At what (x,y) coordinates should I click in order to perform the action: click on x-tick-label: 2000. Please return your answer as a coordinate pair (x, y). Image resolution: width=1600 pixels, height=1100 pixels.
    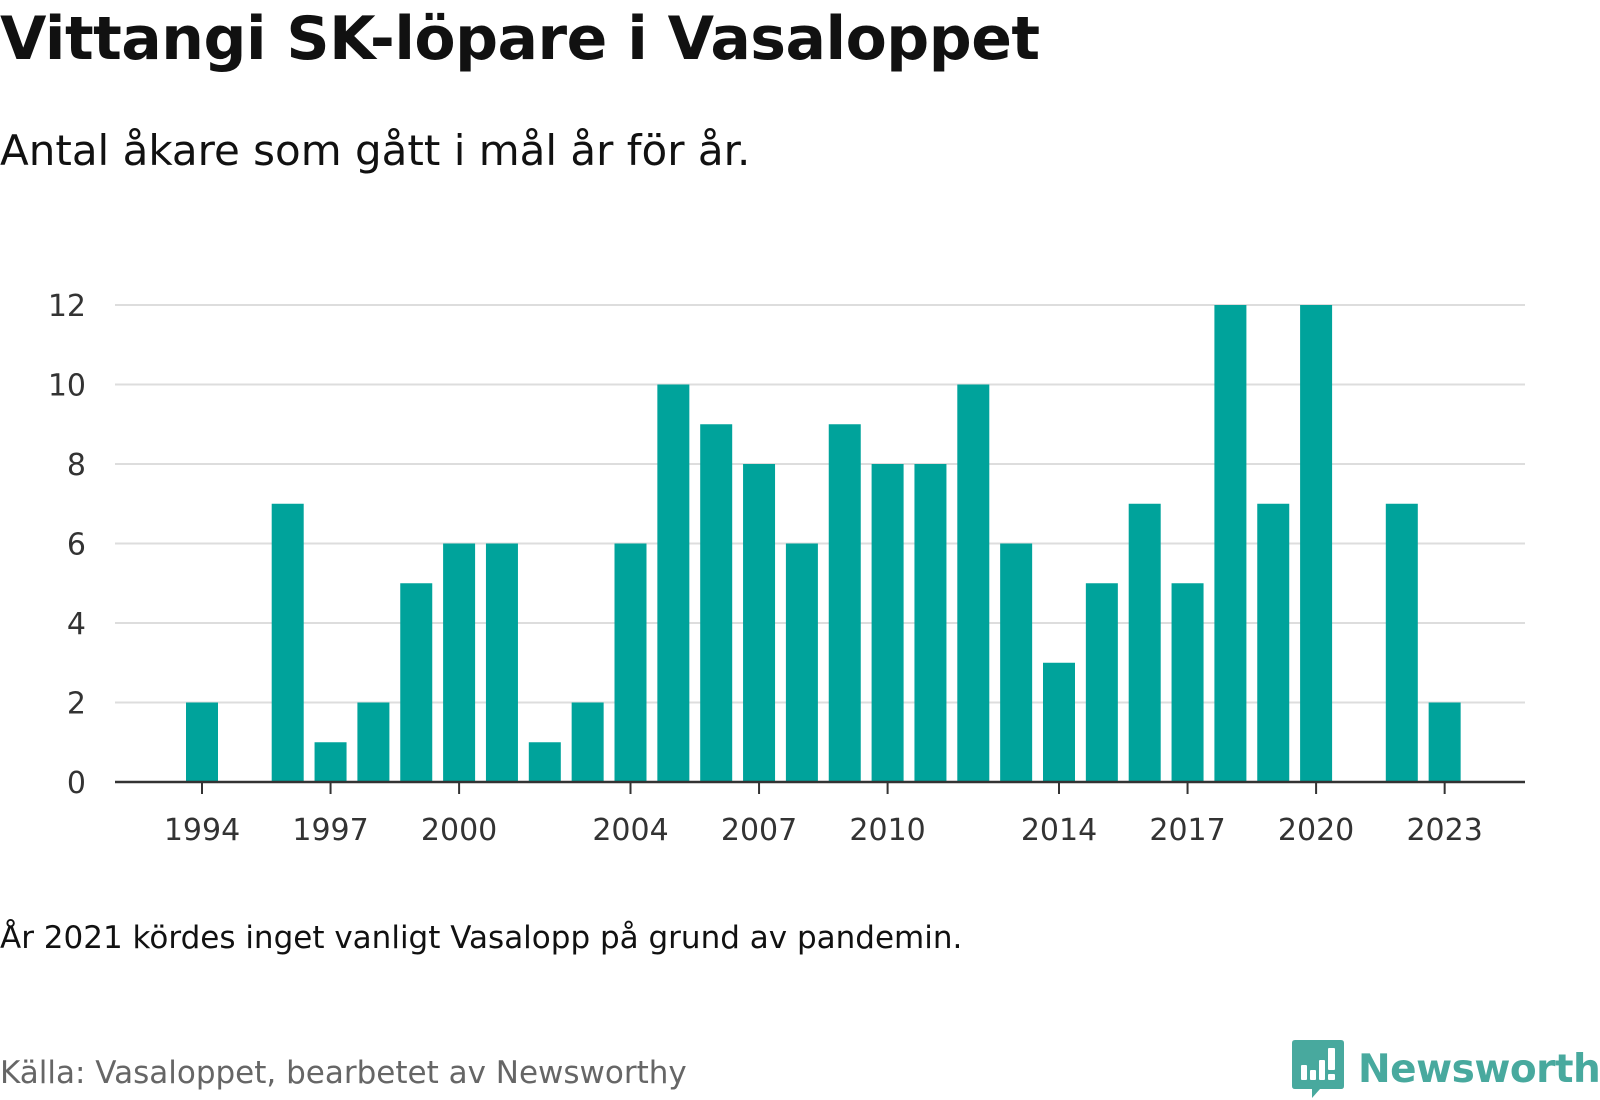
    Looking at the image, I should click on (459, 830).